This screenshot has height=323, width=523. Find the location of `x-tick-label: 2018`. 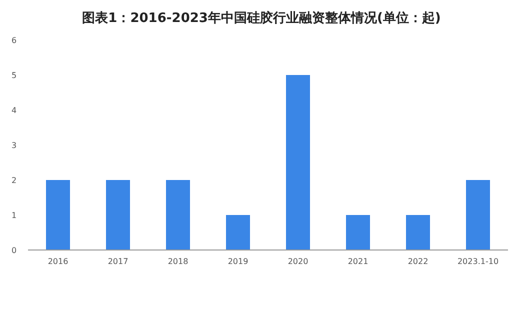

x-tick-label: 2018 is located at coordinates (178, 261).